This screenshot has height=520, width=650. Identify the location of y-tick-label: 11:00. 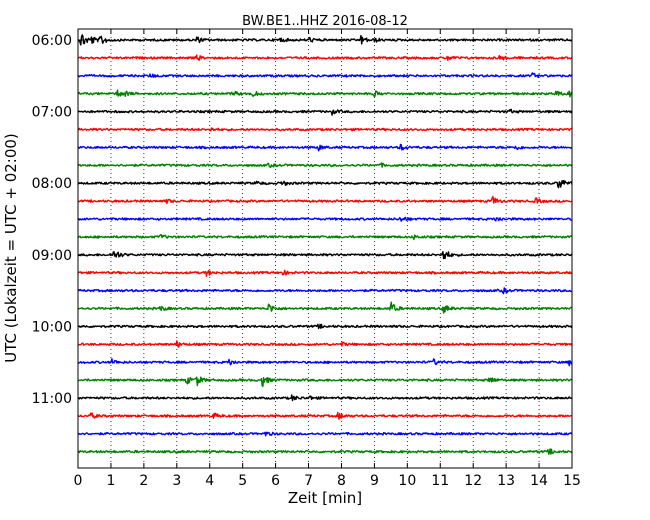
(52, 399).